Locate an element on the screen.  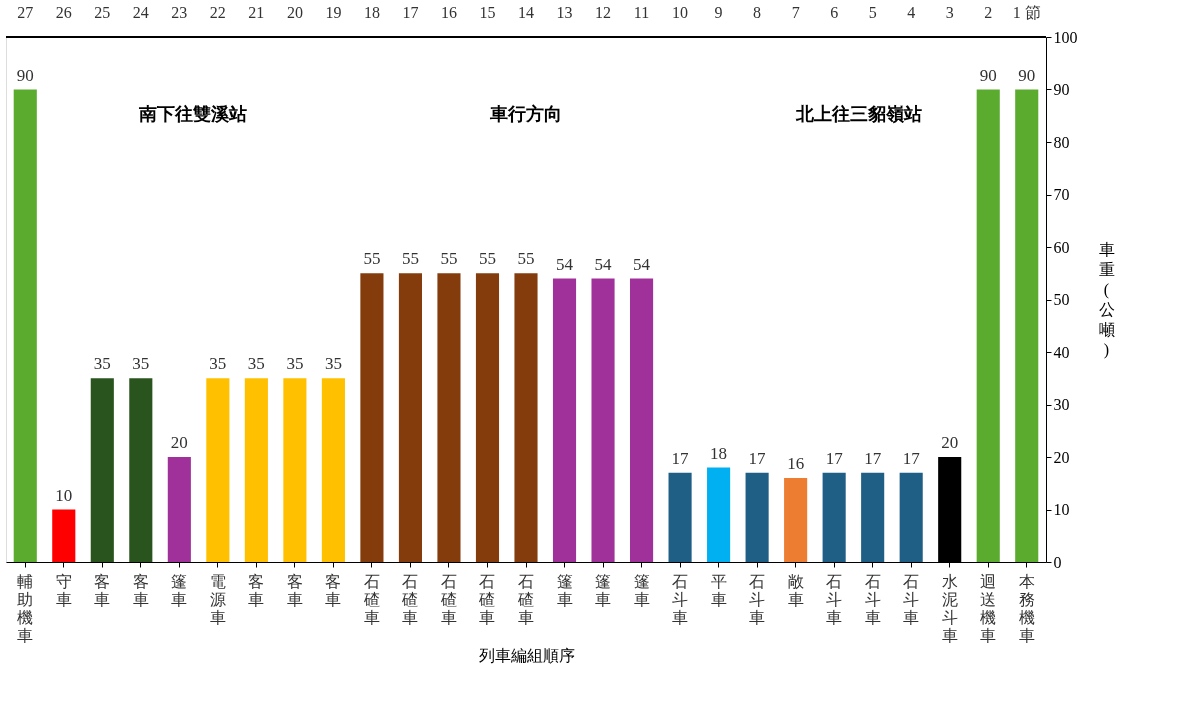
text: 23 is located at coordinates (179, 12).